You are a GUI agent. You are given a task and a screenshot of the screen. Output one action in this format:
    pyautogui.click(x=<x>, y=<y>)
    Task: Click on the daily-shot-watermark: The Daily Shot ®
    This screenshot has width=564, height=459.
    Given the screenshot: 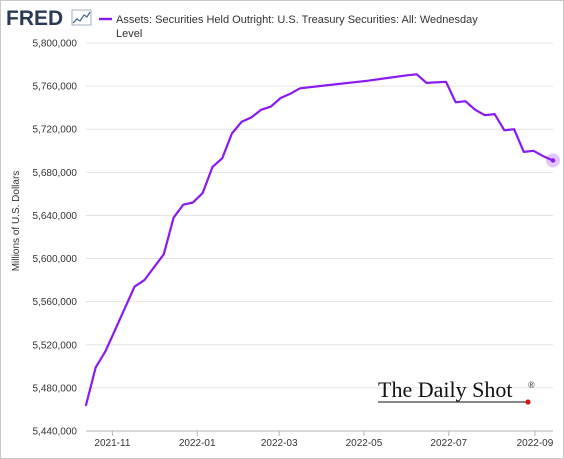 What is the action you would take?
    pyautogui.click(x=456, y=391)
    